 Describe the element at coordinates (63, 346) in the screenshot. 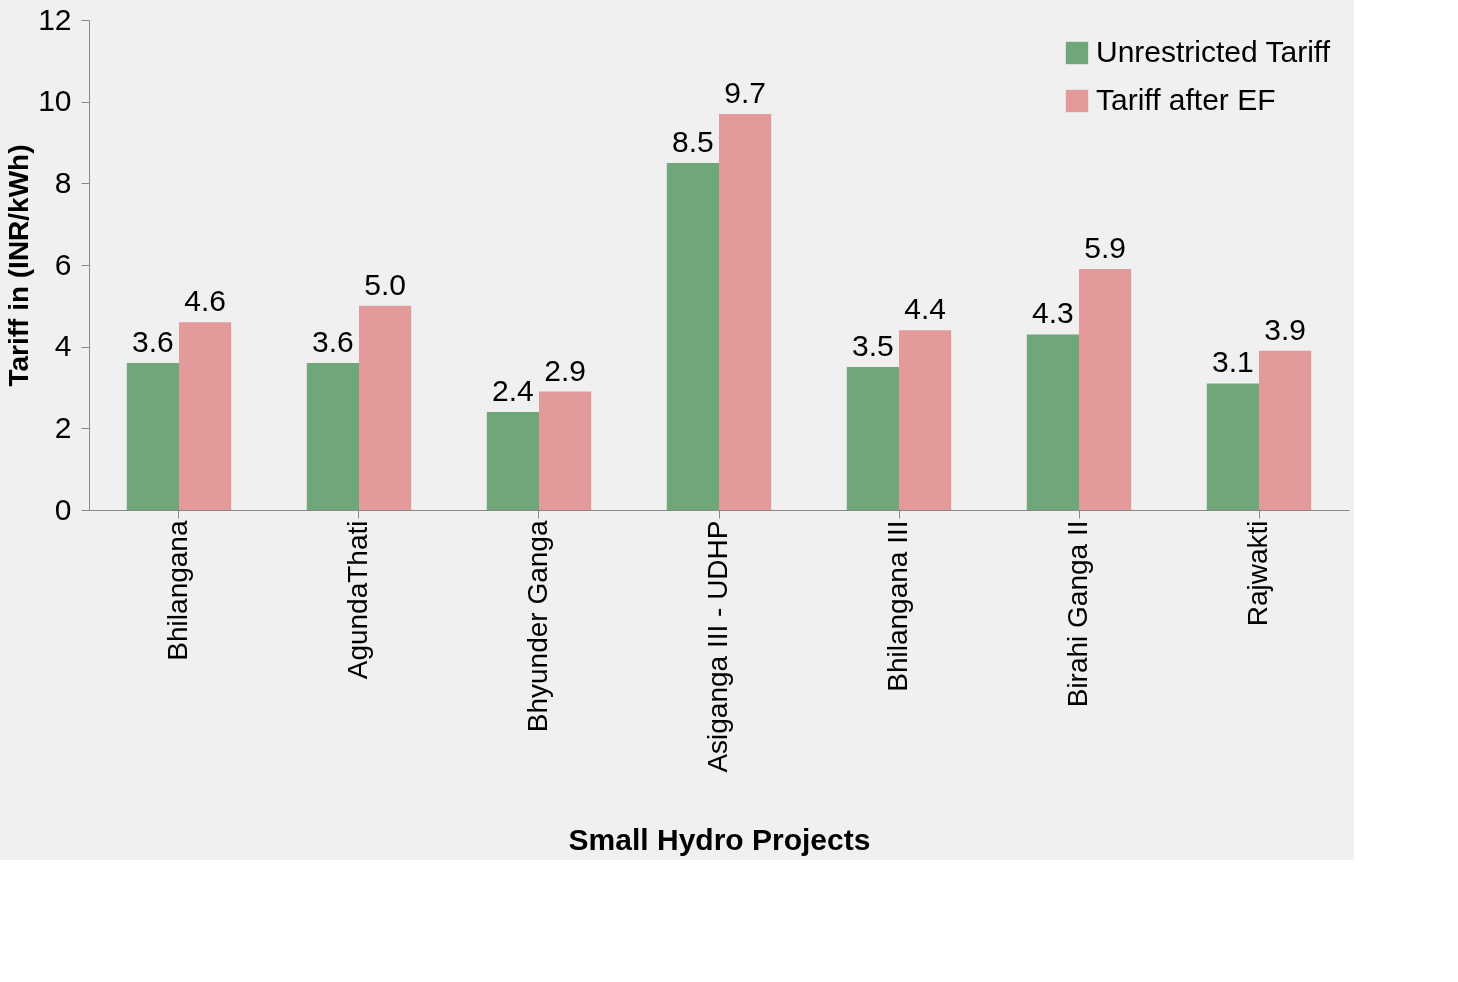

I see `y-tick-label: 4` at that location.